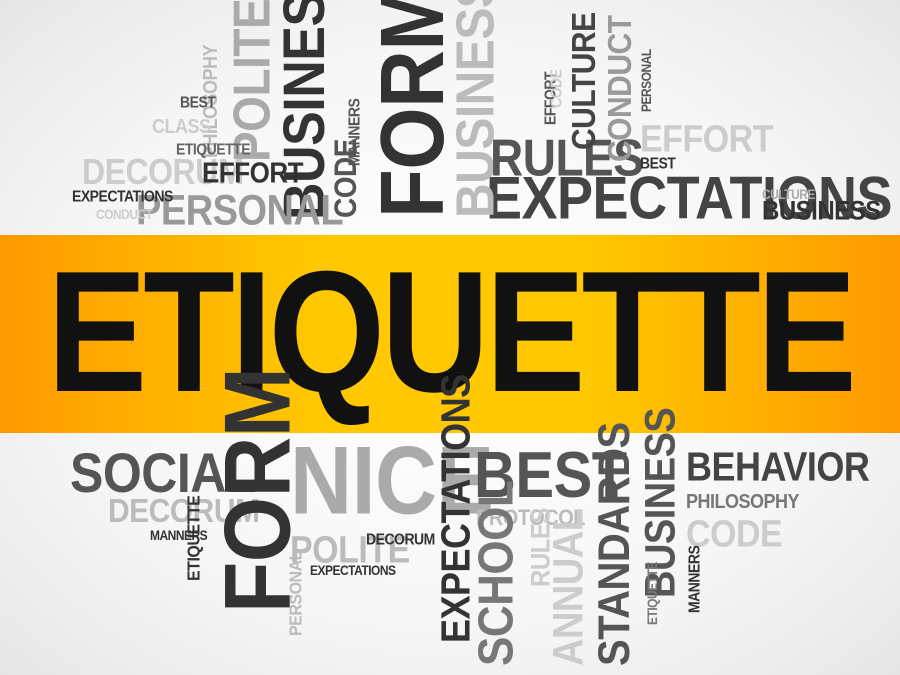 This screenshot has height=675, width=900. I want to click on cloud-word: FORM, so click(412, 109).